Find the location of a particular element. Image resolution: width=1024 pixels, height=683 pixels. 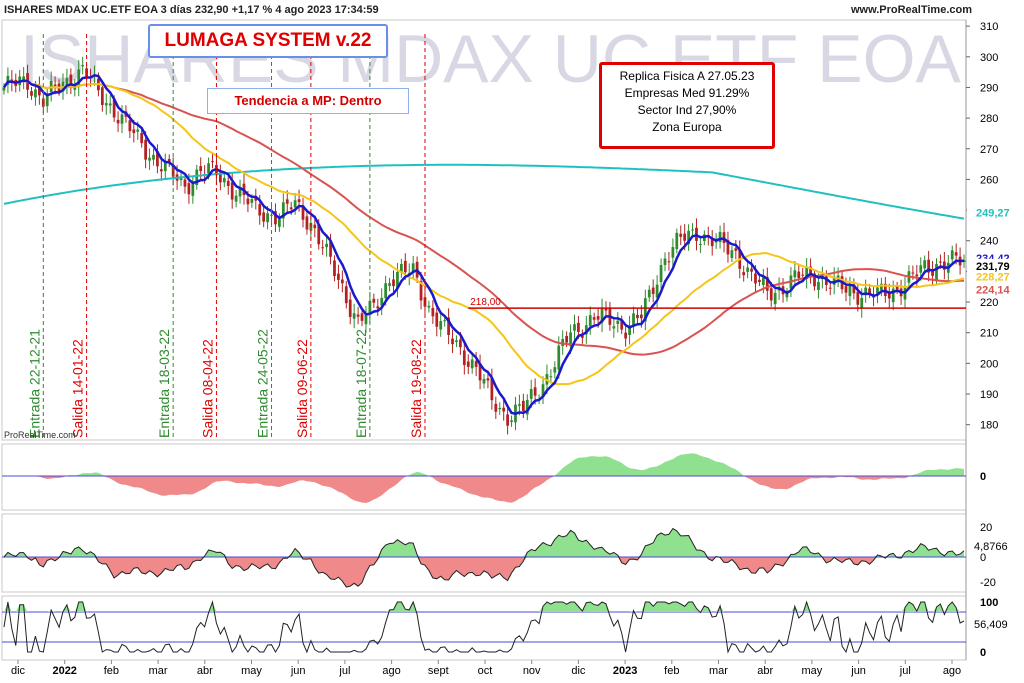

ma-long-value: 249,27 is located at coordinates (993, 213).